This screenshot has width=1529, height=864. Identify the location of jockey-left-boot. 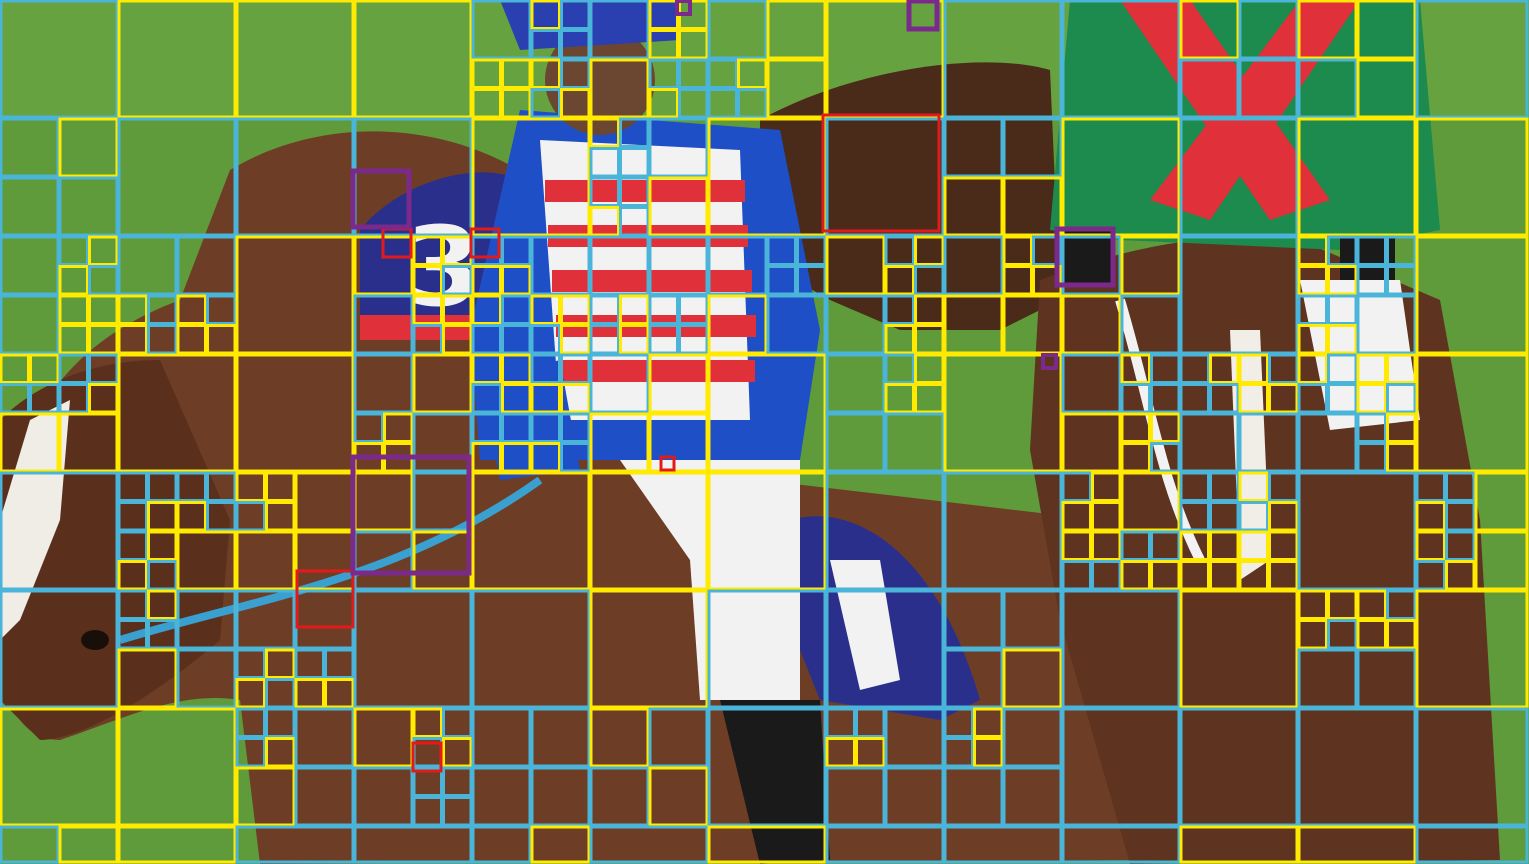
(775, 782).